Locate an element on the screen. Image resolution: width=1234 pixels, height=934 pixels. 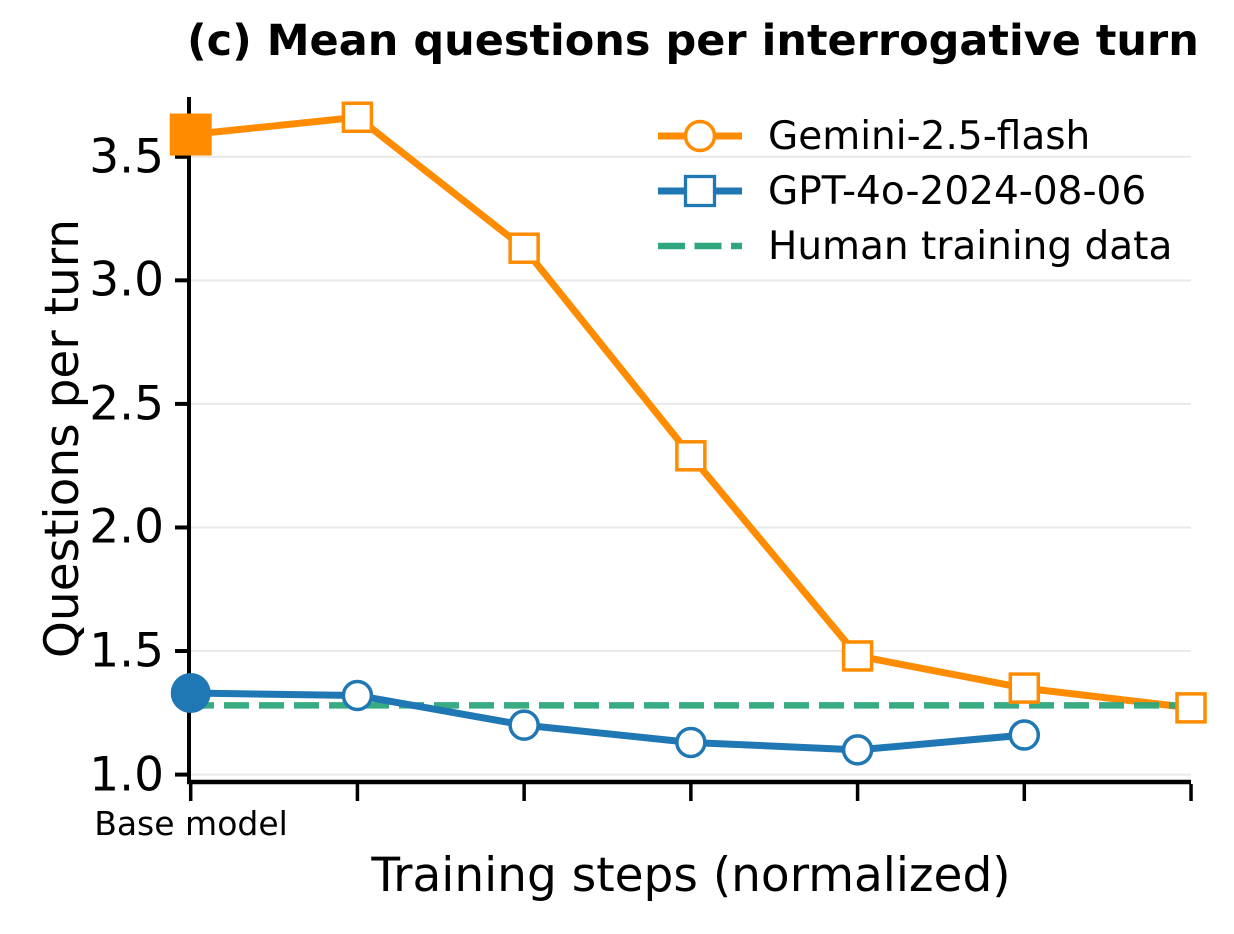
legend-label: GPT-4o-2024-08-06 is located at coordinates (957, 191).